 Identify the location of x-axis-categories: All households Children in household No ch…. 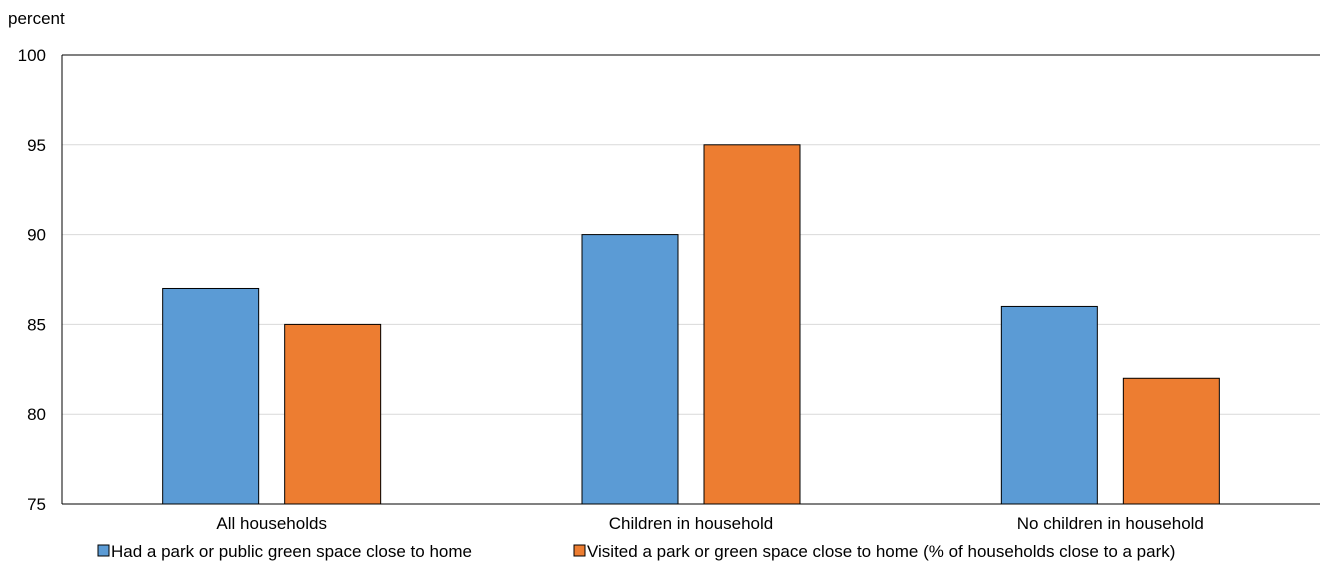
(710, 523).